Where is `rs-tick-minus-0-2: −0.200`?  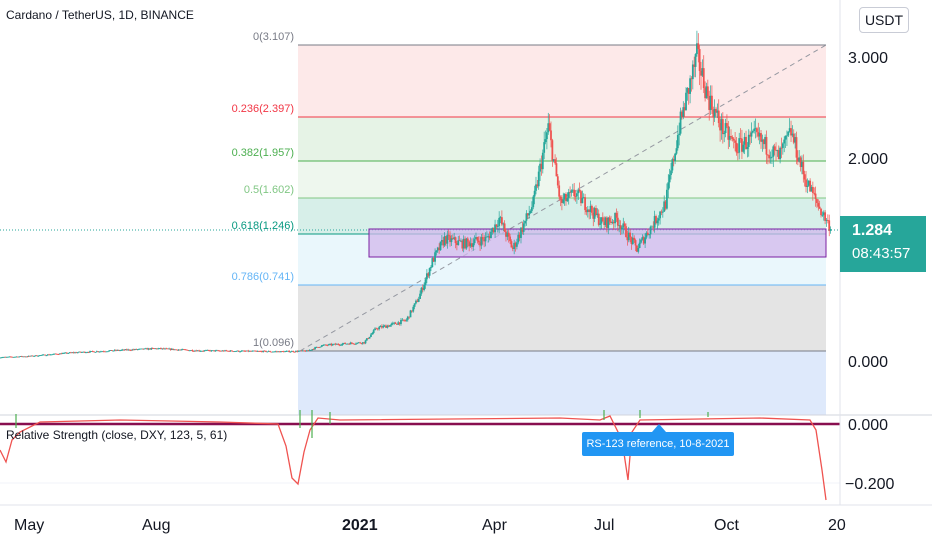
rs-tick-minus-0-2: −0.200 is located at coordinates (869, 484).